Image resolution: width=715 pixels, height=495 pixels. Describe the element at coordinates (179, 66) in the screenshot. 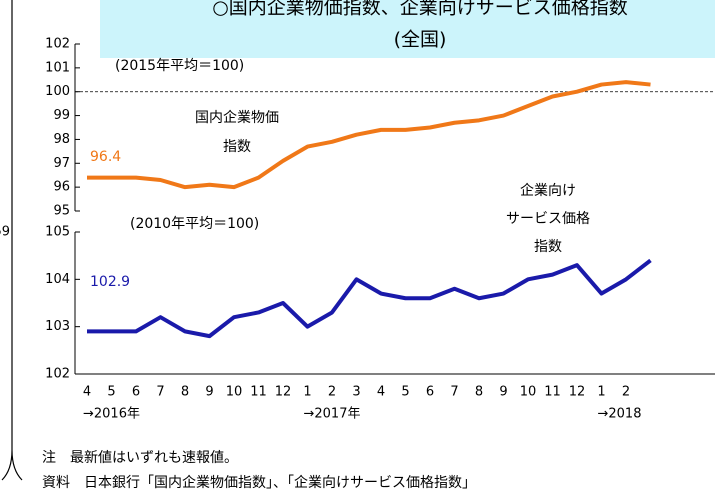

I see `annotation: (2015年平均＝100)` at that location.